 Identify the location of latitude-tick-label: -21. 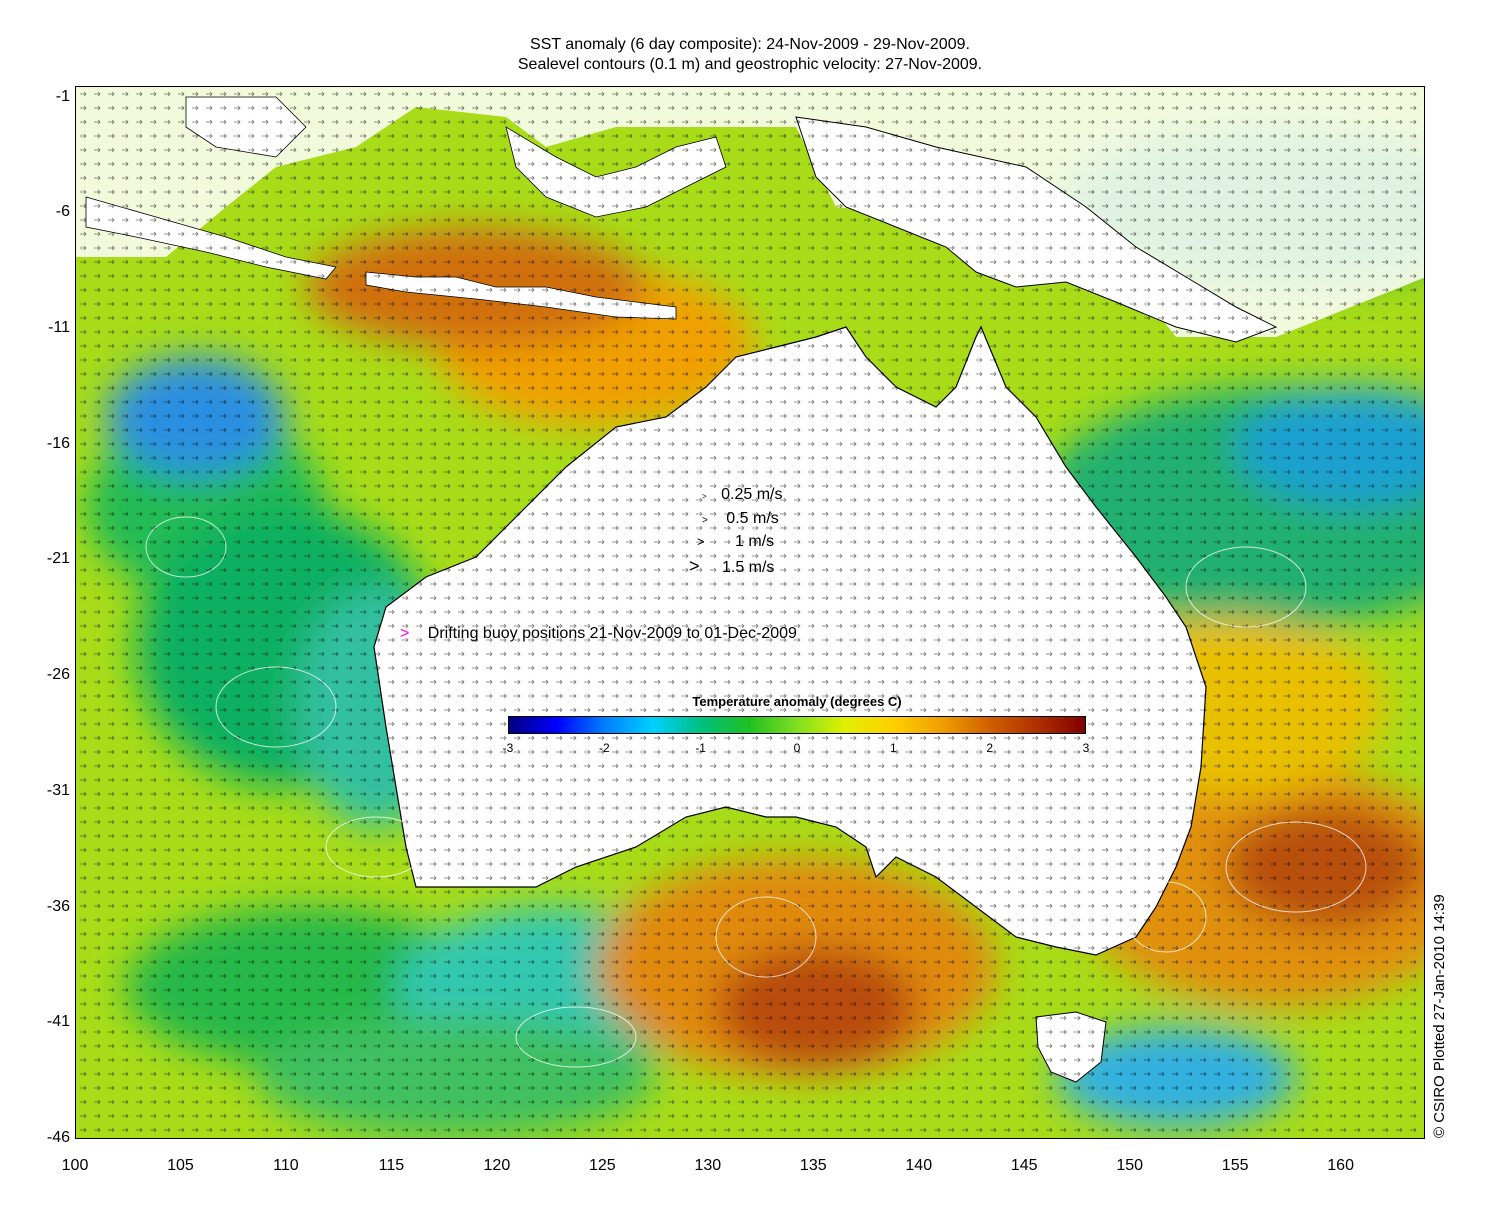
(58, 559).